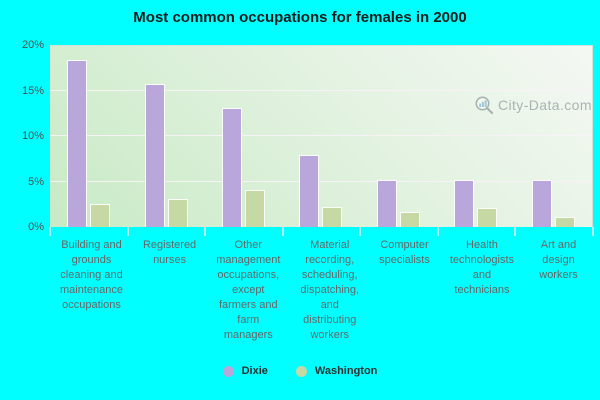  I want to click on category-label: Computer specialists, so click(404, 252).